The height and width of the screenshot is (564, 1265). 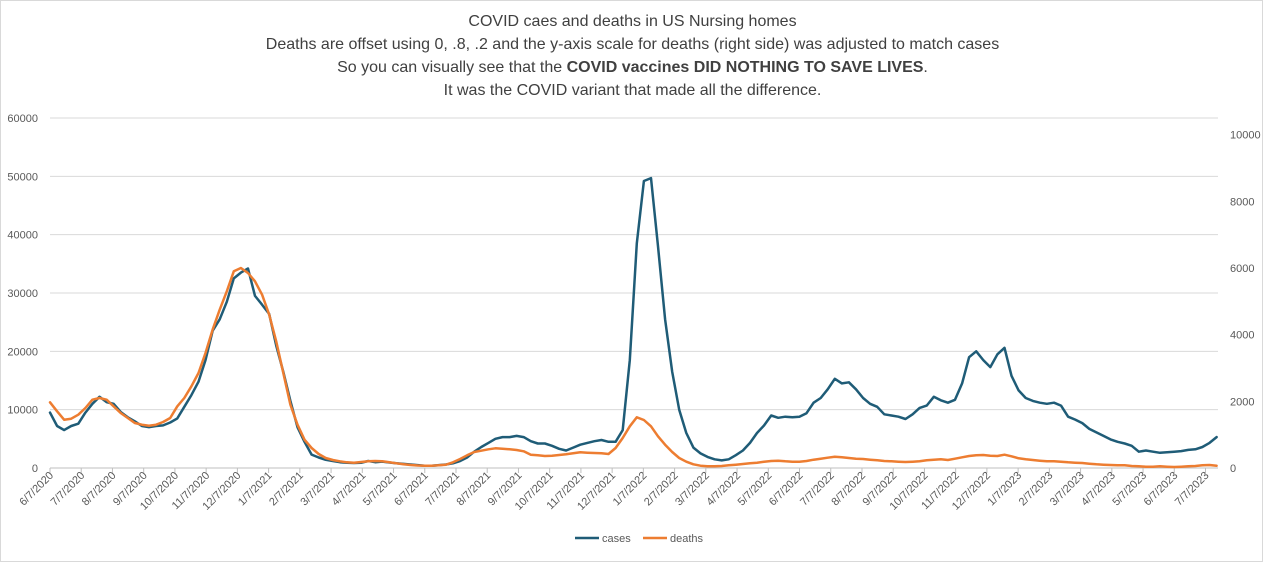 I want to click on legend-label-deaths: deaths, so click(x=687, y=539).